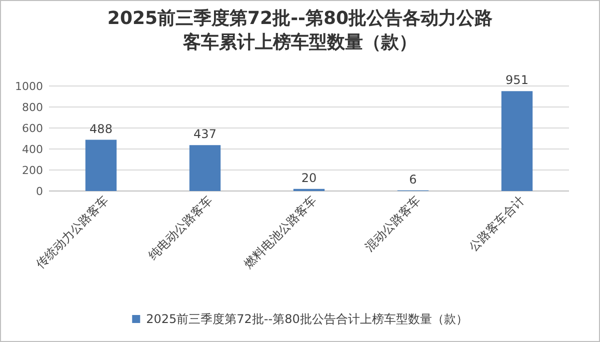 The image size is (600, 342). What do you see at coordinates (32, 170) in the screenshot?
I see `y-tick-label: 200` at bounding box center [32, 170].